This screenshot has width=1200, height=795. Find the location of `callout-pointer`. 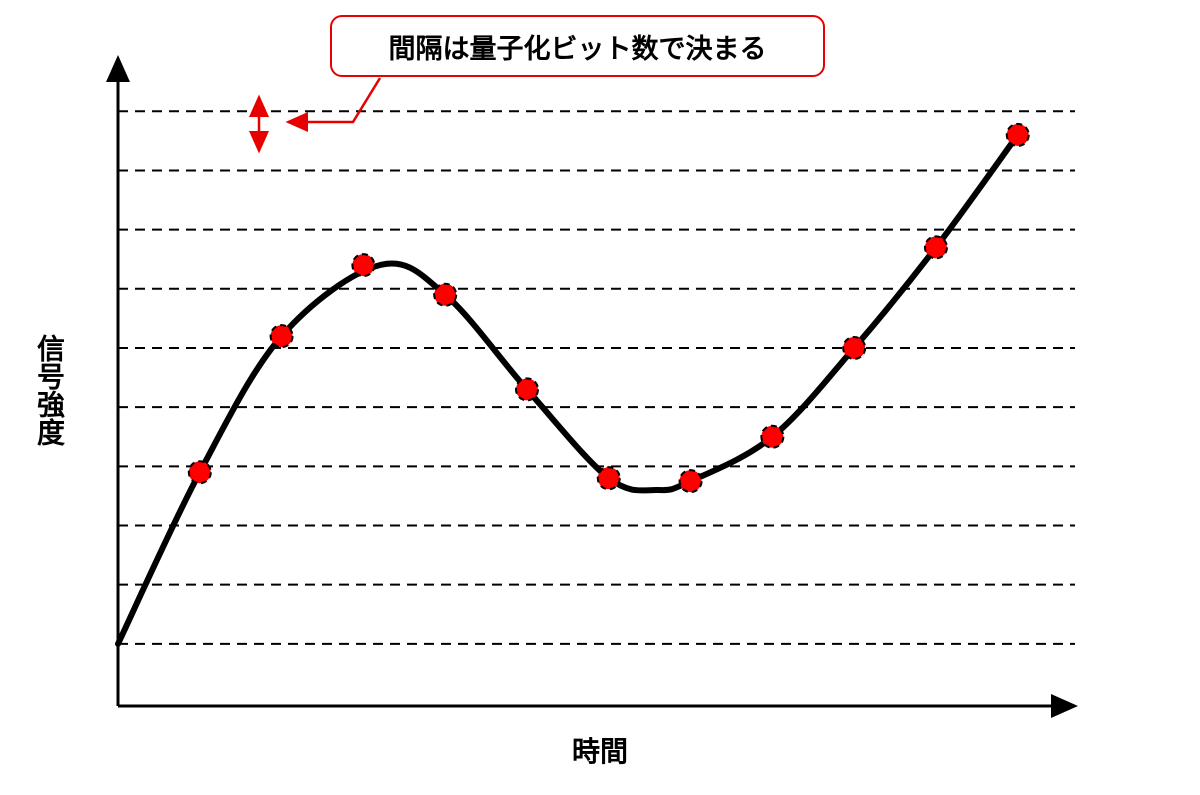

callout-pointer is located at coordinates (333, 104).